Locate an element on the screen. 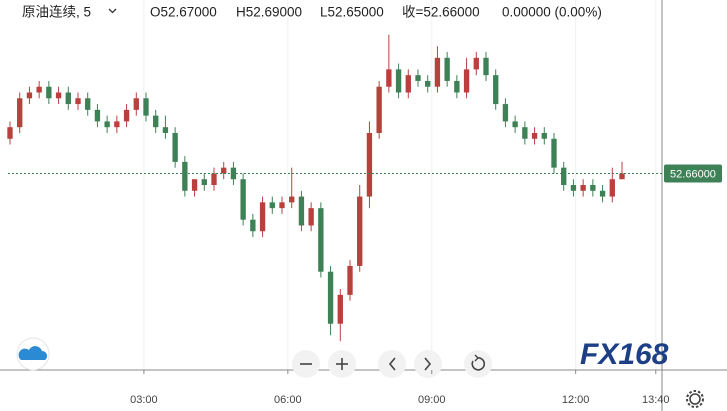 The height and width of the screenshot is (411, 727). last-price-box is located at coordinates (693, 173).